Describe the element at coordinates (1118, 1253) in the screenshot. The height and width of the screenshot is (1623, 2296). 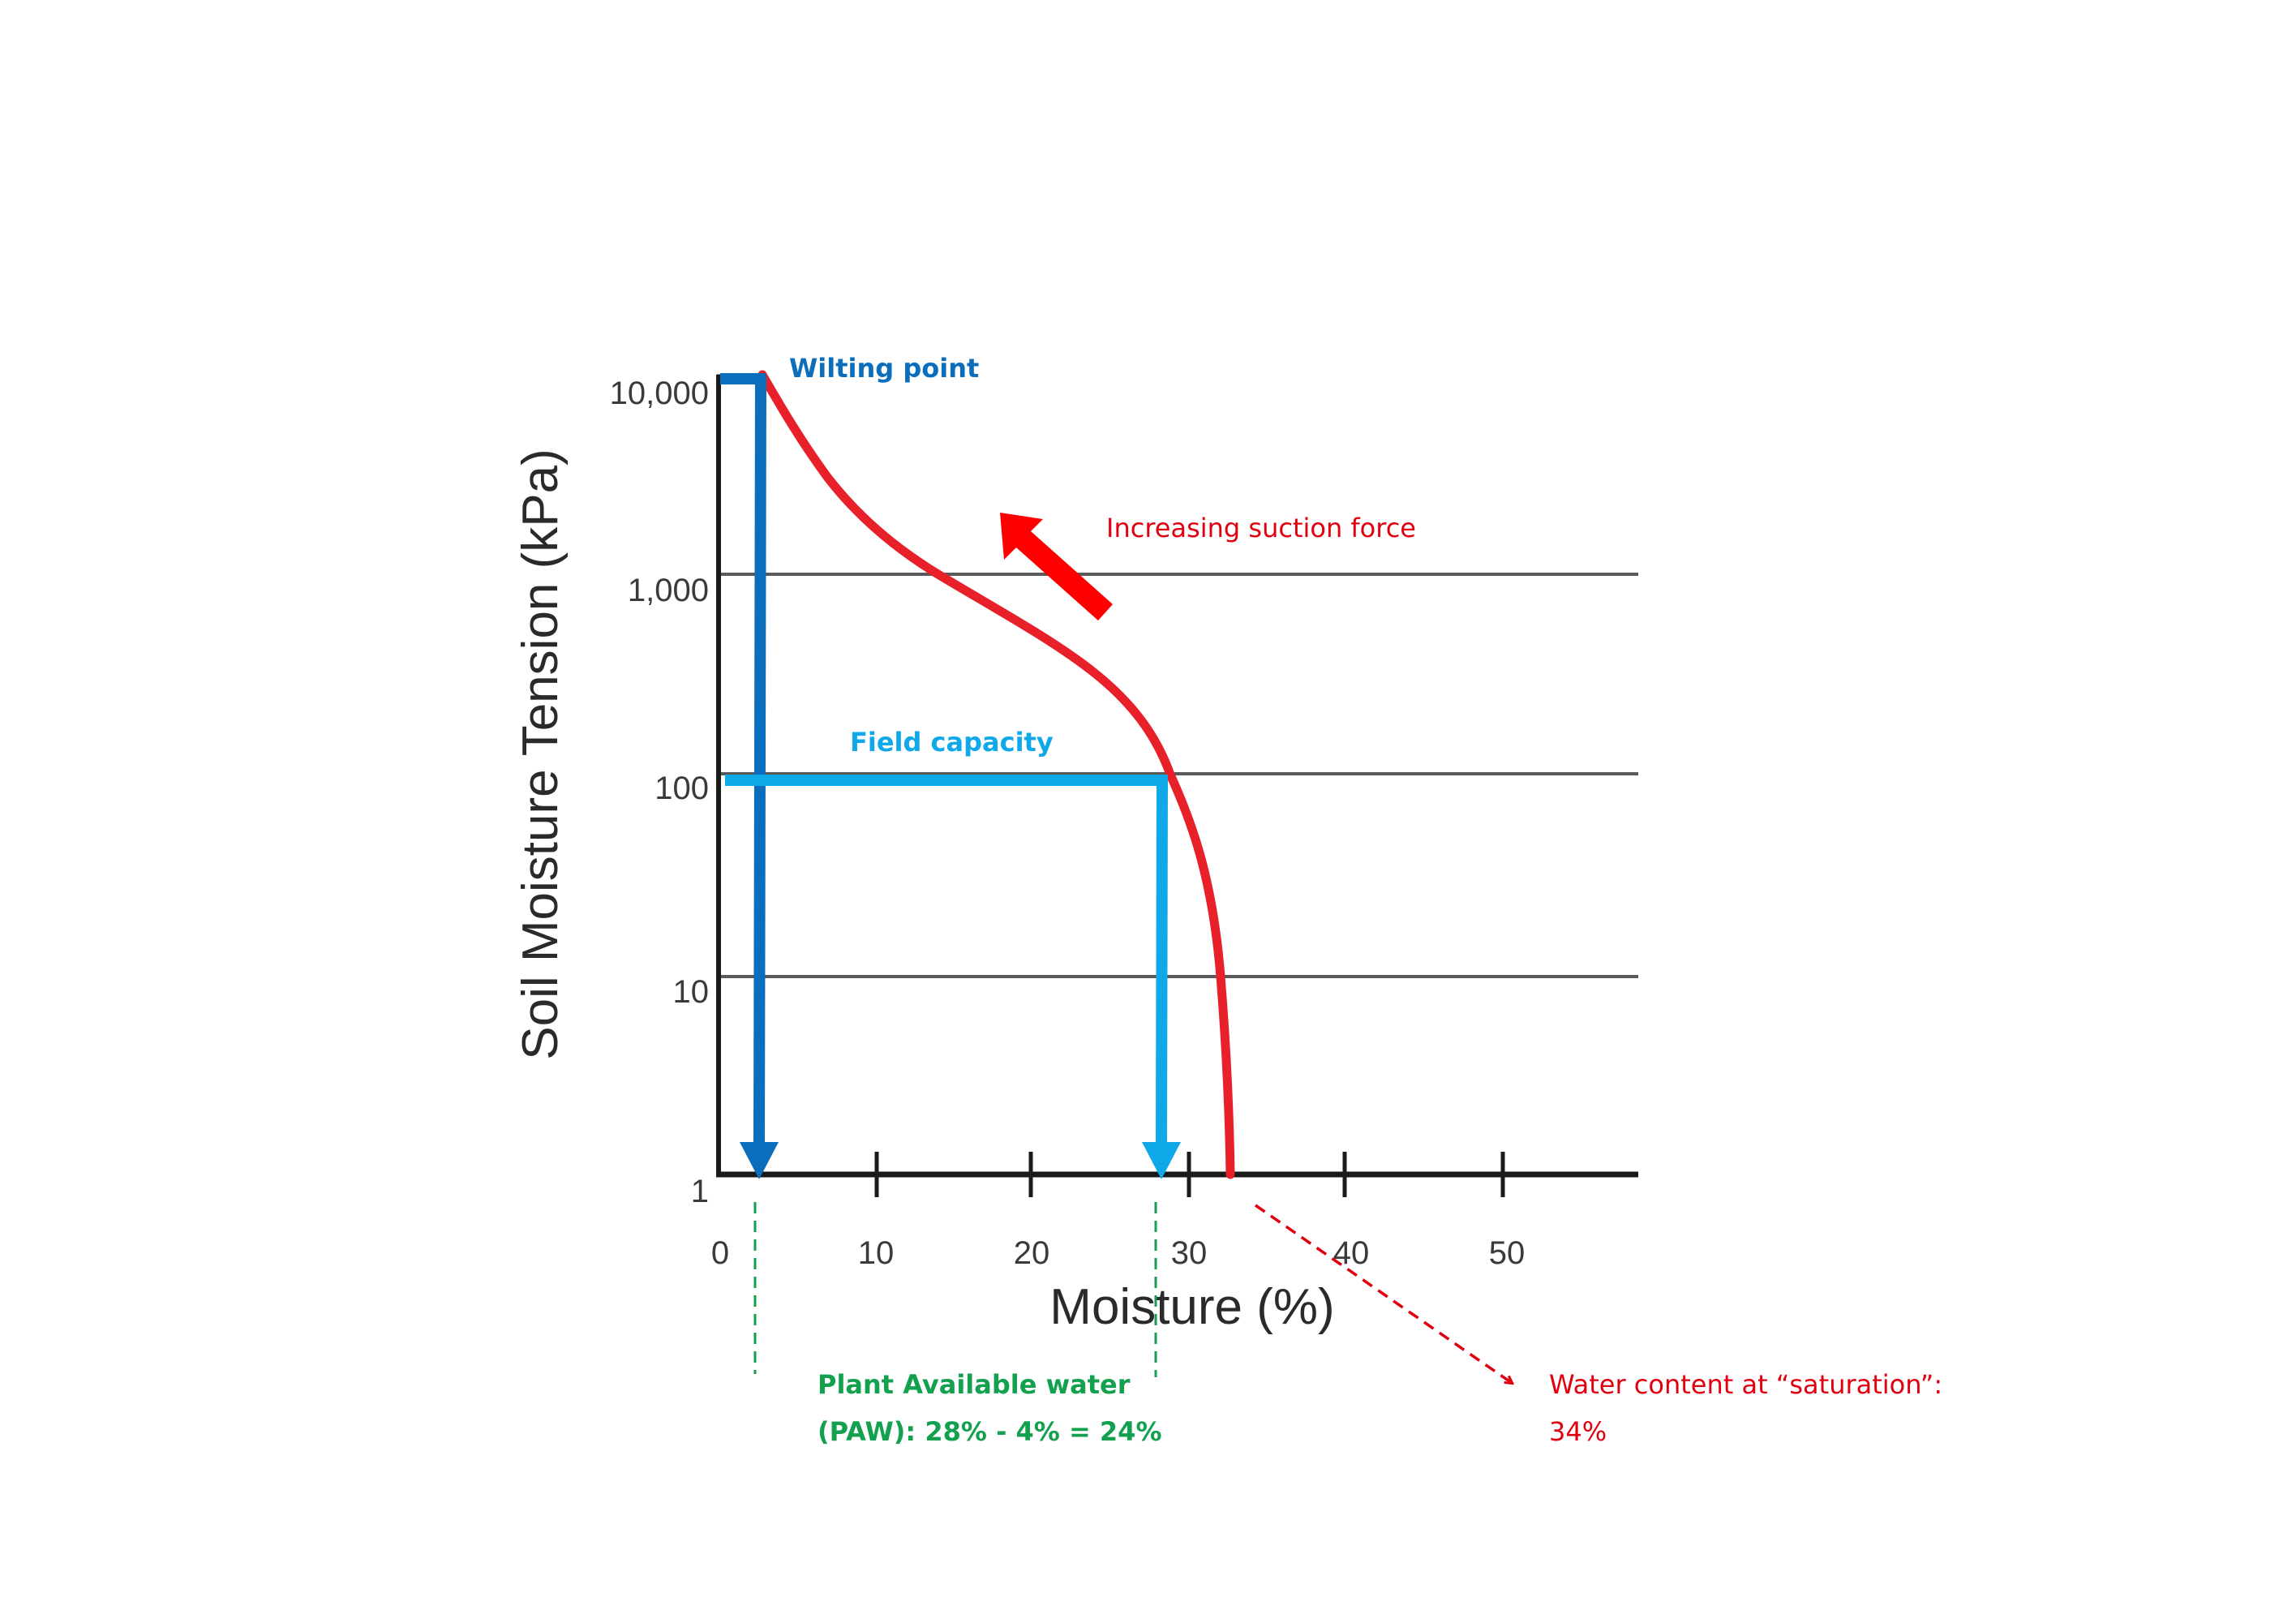
I see `x-tick-labels: 0 10 20 30 40 50` at that location.